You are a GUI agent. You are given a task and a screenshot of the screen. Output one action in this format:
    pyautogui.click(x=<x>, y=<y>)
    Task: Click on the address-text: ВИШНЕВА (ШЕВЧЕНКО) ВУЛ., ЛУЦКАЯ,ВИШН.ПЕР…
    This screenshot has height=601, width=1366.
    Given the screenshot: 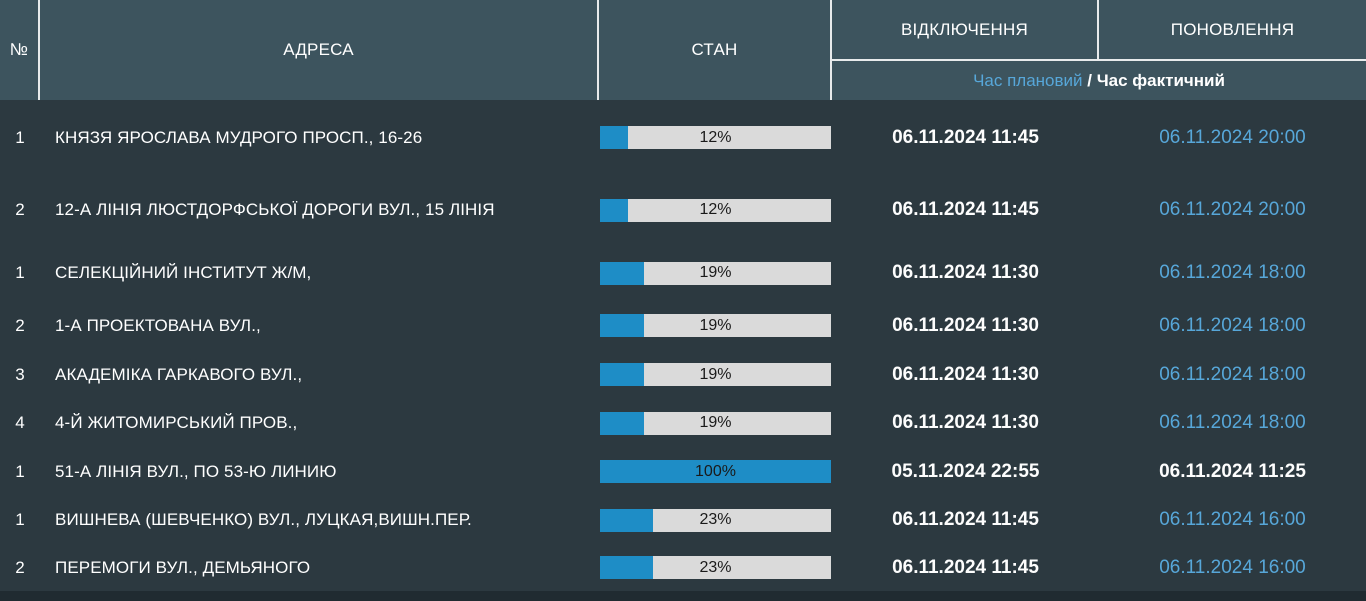 What is the action you would take?
    pyautogui.click(x=263, y=519)
    